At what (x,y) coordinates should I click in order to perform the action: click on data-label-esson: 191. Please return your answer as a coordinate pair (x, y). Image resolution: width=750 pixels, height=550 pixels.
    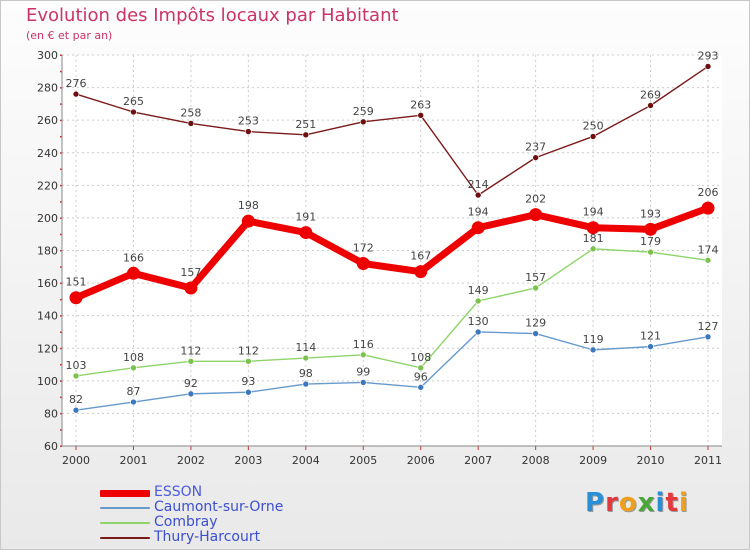
    Looking at the image, I should click on (305, 217).